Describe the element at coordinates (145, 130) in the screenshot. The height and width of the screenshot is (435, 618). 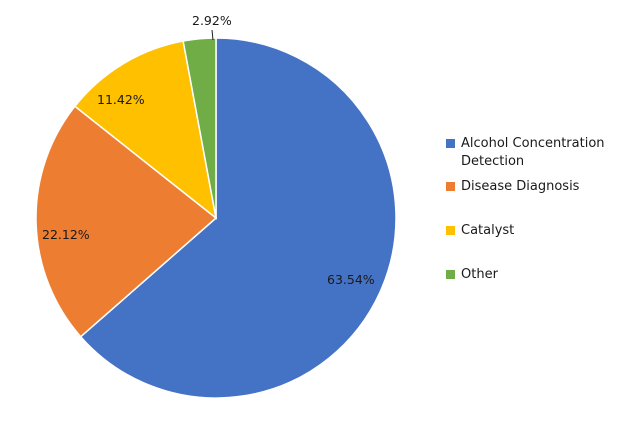
I see `slice-catalyst` at that location.